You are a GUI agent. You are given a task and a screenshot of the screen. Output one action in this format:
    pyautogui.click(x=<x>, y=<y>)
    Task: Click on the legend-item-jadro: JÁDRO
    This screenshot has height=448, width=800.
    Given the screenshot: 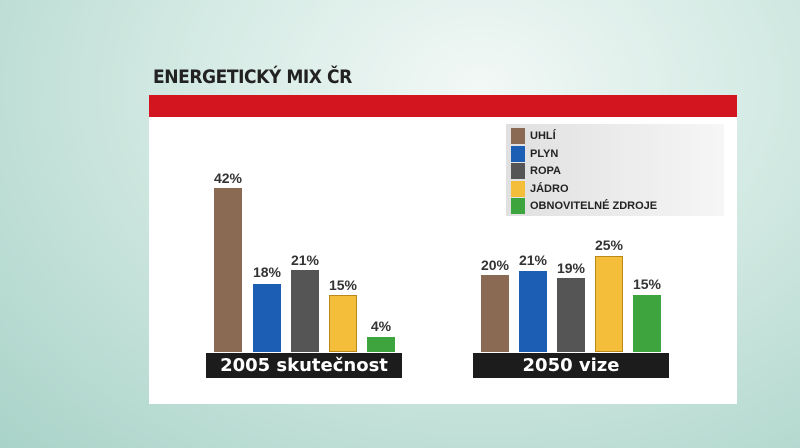 What is the action you would take?
    pyautogui.click(x=540, y=188)
    